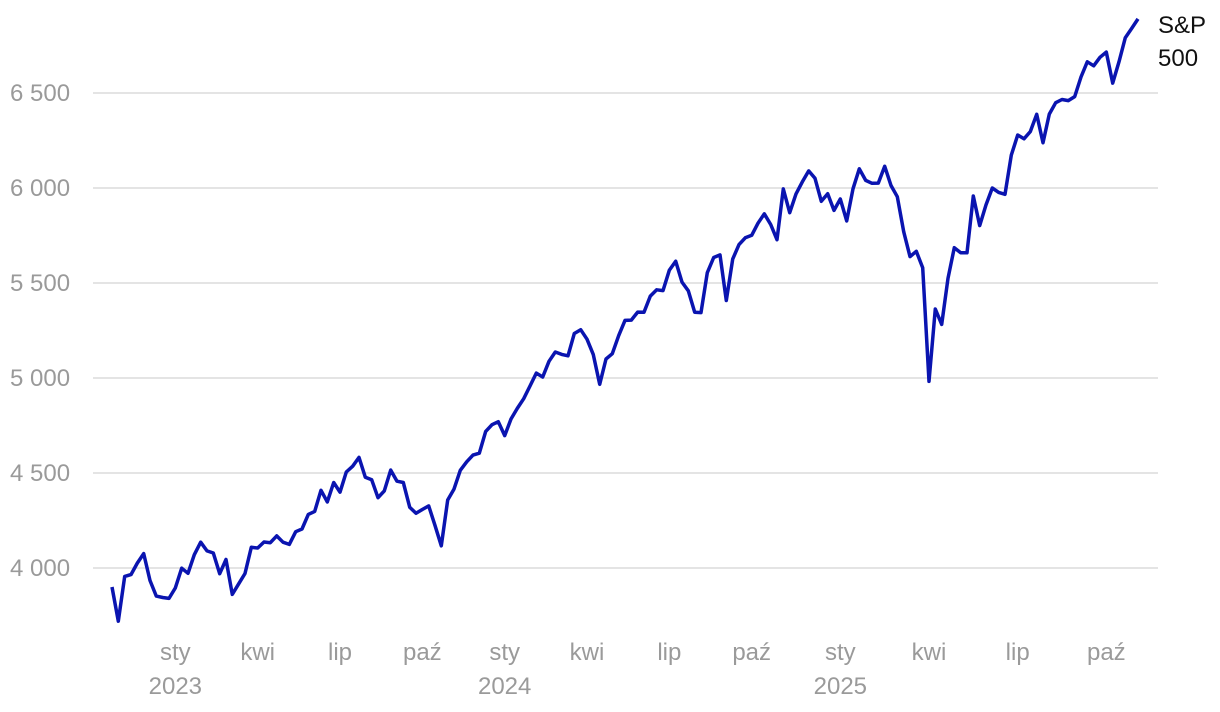  What do you see at coordinates (40, 188) in the screenshot?
I see `y-tick-label: 6 000` at bounding box center [40, 188].